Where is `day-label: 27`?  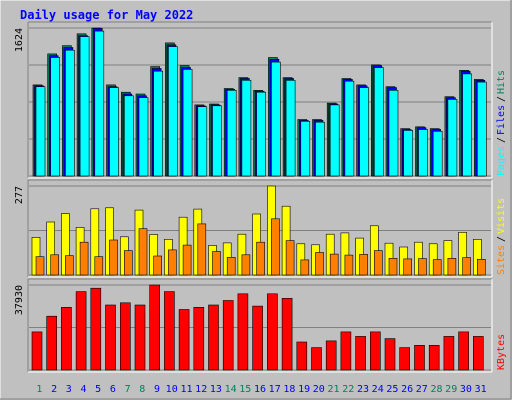 day-label: 27 is located at coordinates (422, 389).